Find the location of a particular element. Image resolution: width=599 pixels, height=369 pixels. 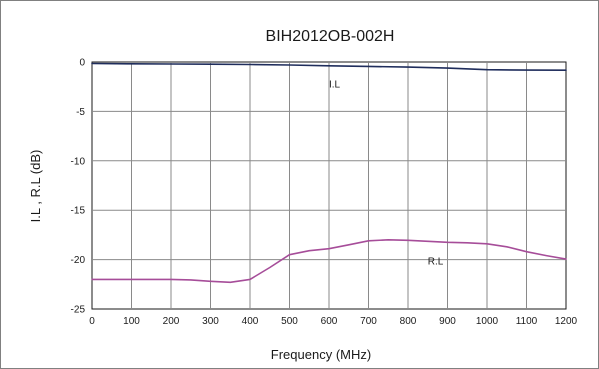

x-tick-label: 800 is located at coordinates (408, 321).